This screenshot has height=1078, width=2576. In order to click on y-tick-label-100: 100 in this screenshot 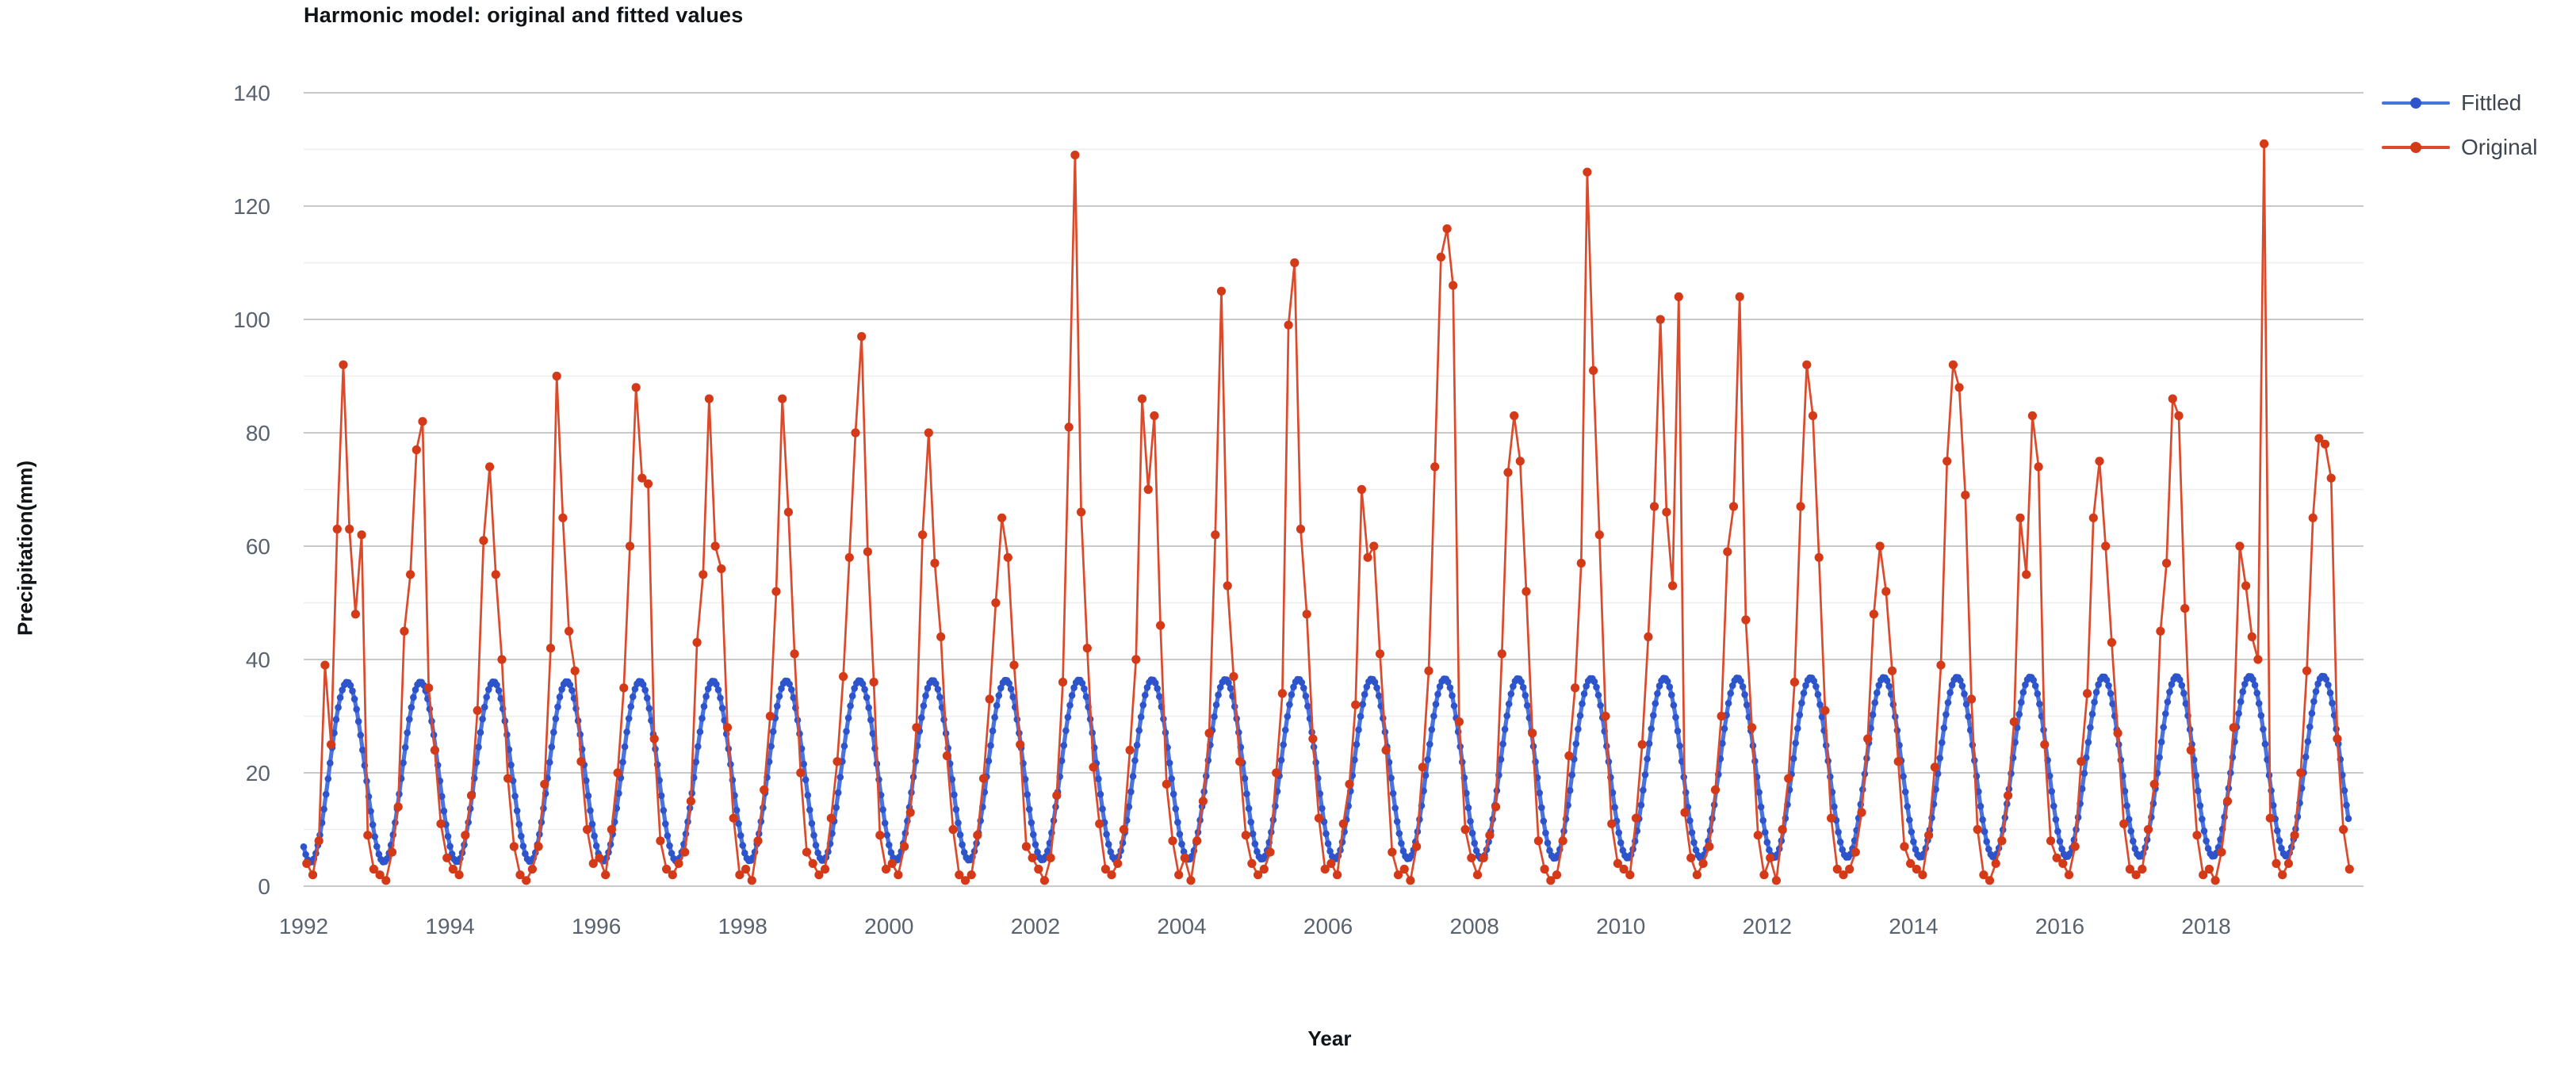, I will do `click(251, 320)`.